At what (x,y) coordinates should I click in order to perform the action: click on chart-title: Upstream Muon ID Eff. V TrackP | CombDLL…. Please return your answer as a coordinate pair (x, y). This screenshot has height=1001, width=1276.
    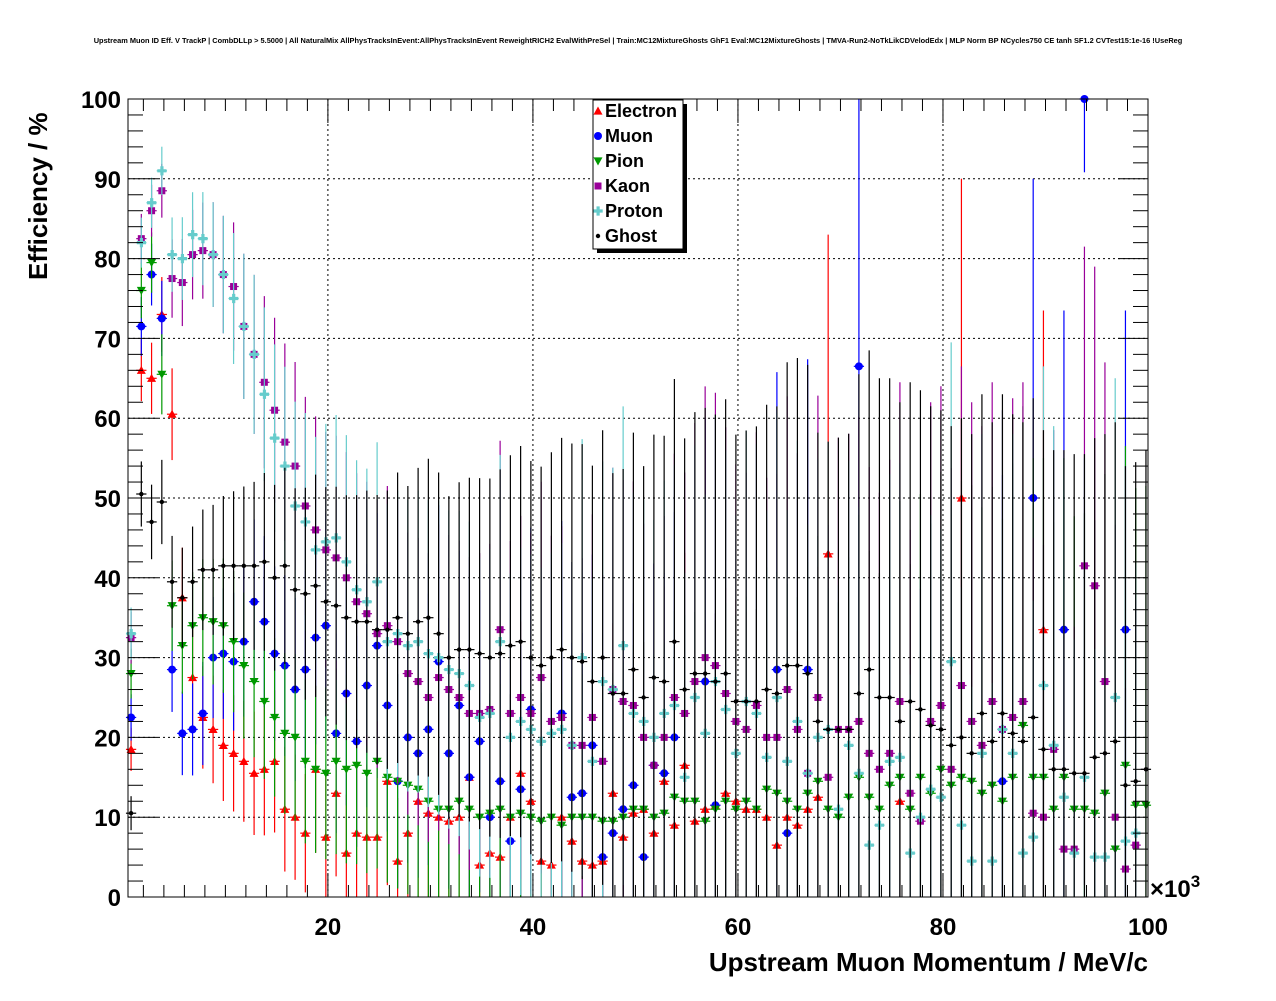
    Looking at the image, I should click on (638, 40).